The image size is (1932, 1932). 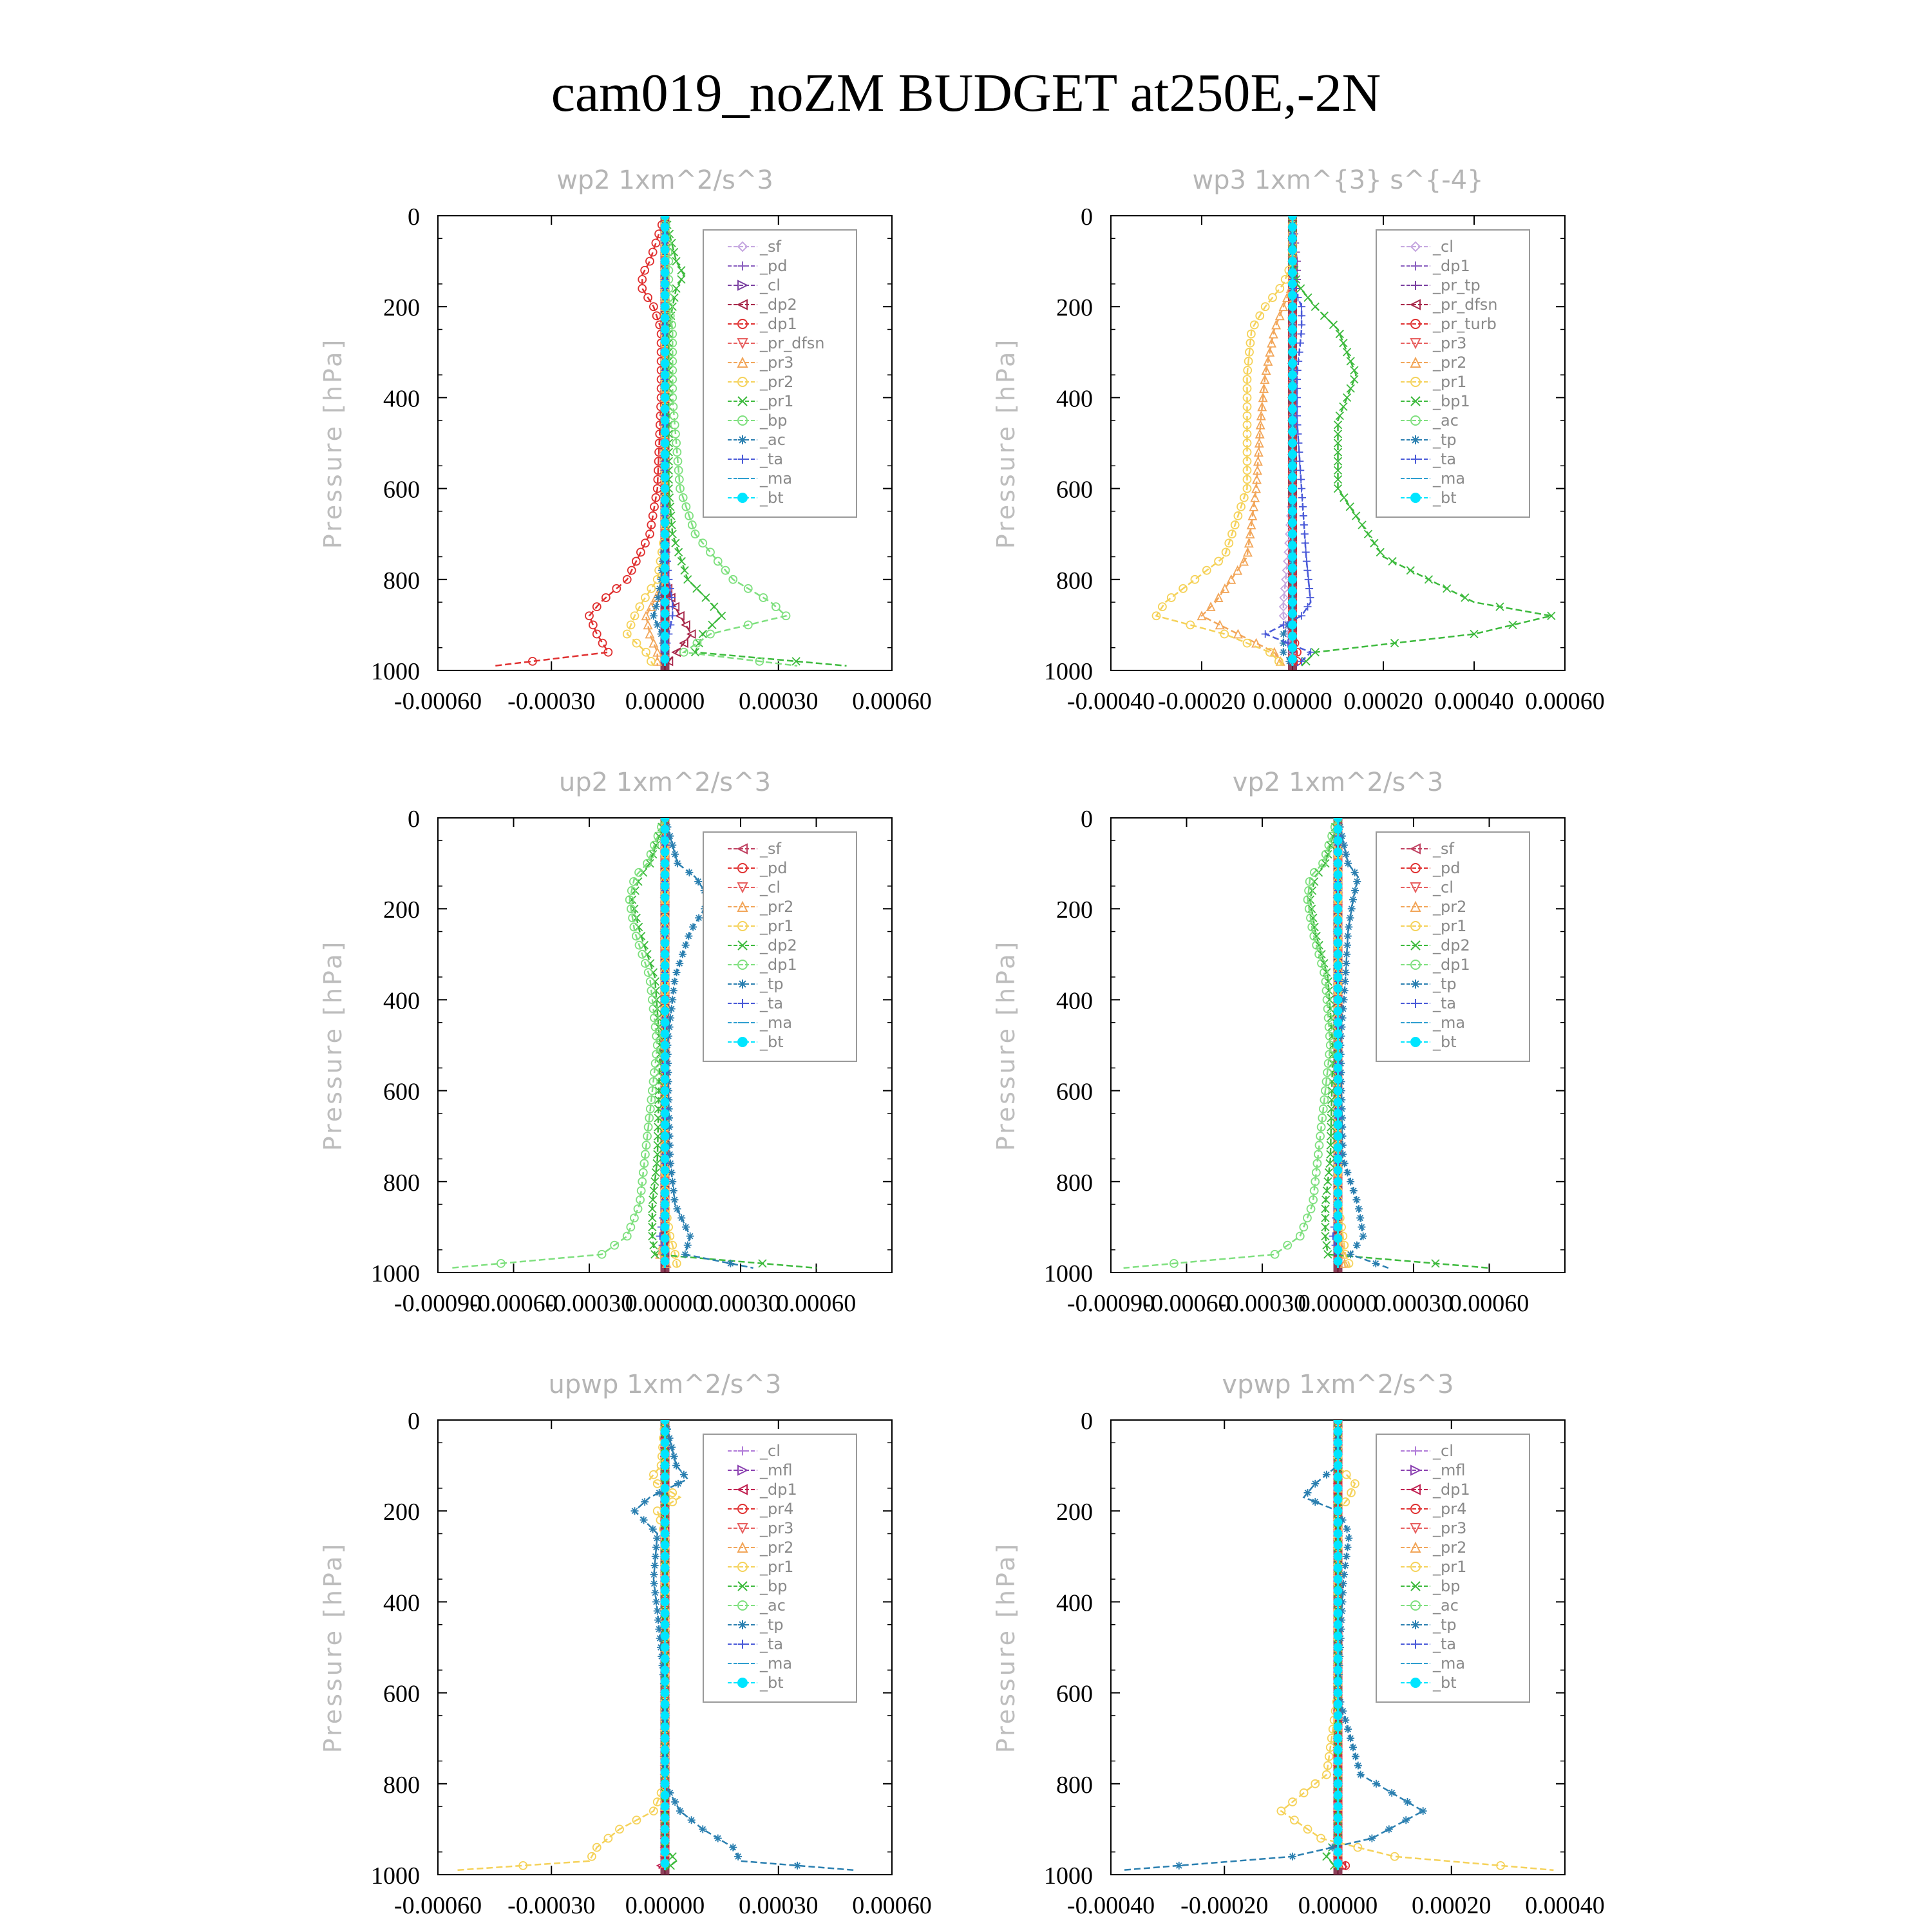 What do you see at coordinates (1565, 1905) in the screenshot?
I see `x-tick-label: 0.00040` at bounding box center [1565, 1905].